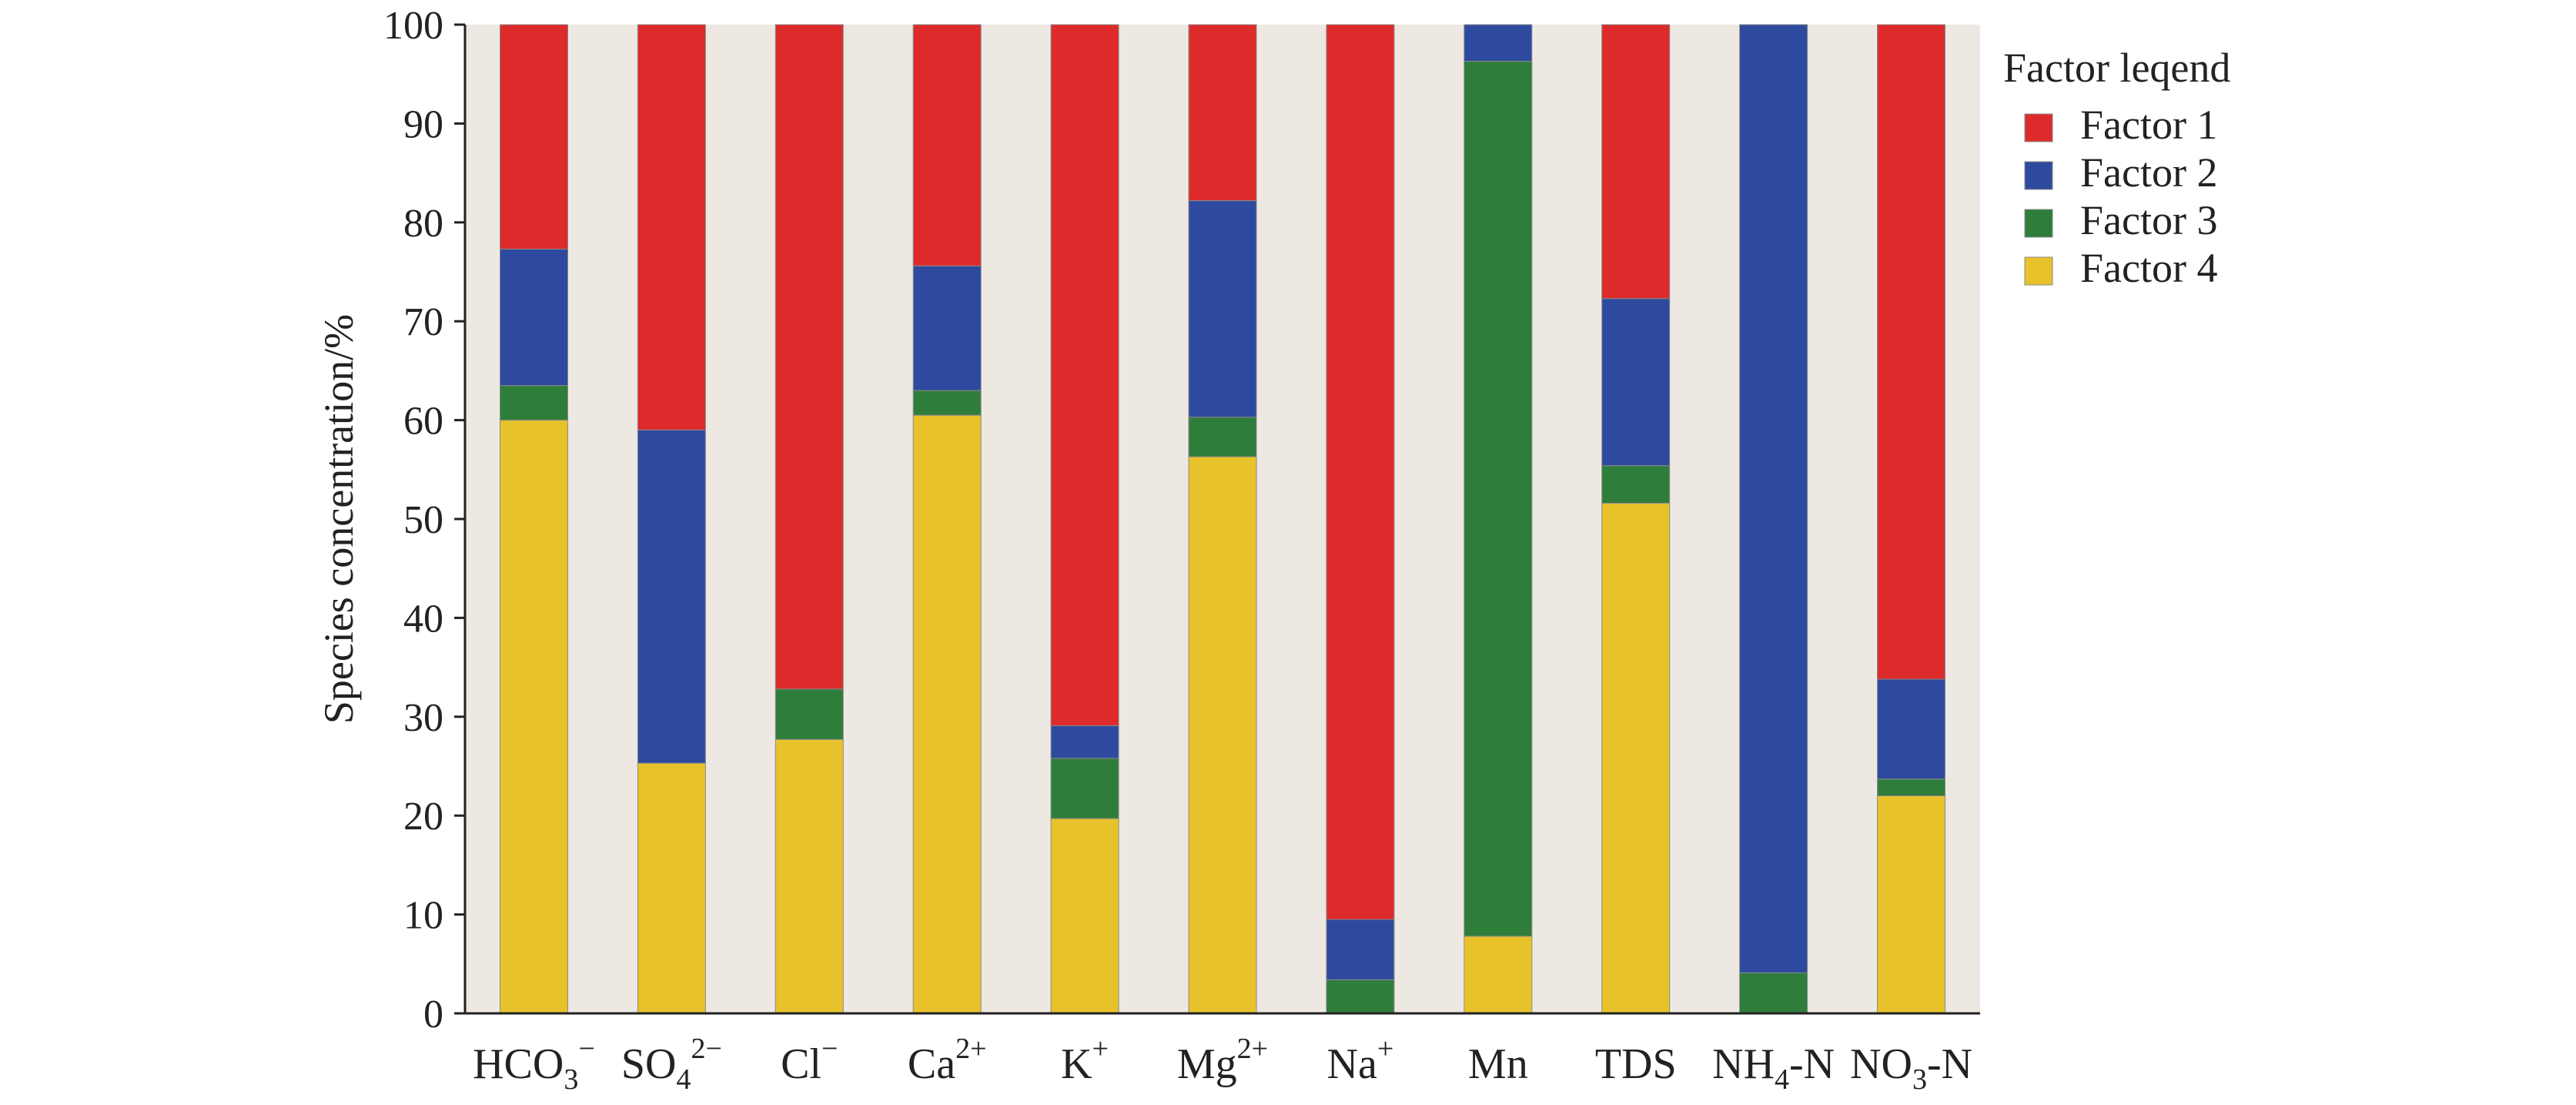 The image size is (2576, 1105). I want to click on x-category-label: SO42−, so click(672, 1064).